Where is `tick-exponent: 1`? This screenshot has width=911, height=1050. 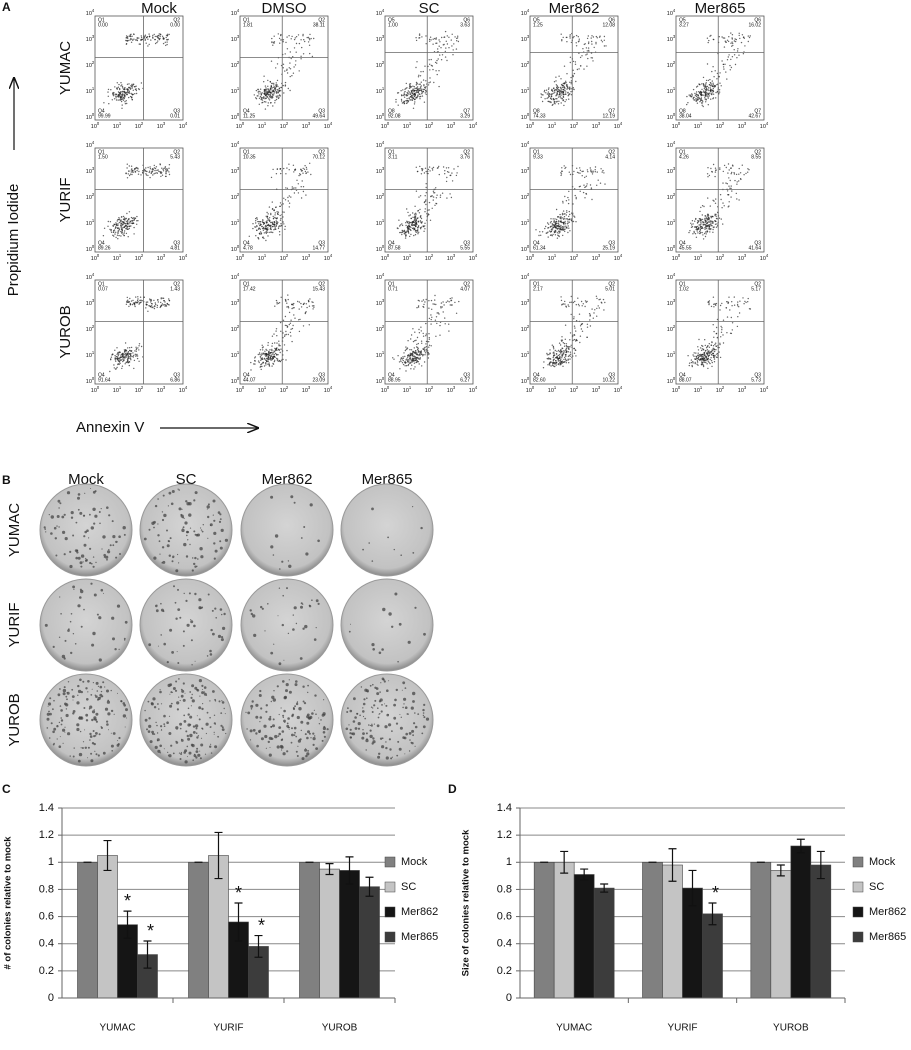 tick-exponent: 1 is located at coordinates (383, 220).